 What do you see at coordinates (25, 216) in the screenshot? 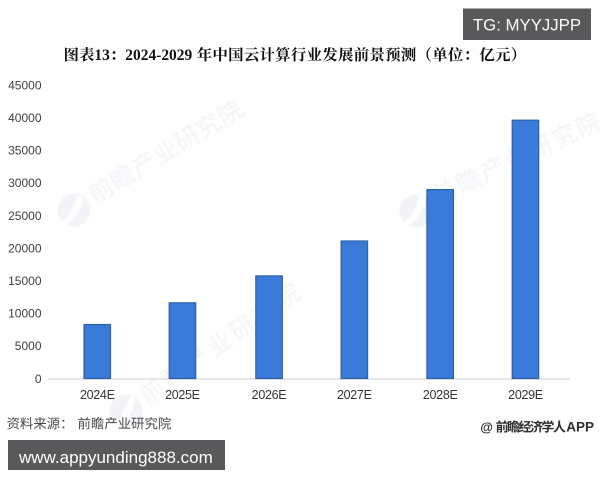
I see `svg-text: 25000` at bounding box center [25, 216].